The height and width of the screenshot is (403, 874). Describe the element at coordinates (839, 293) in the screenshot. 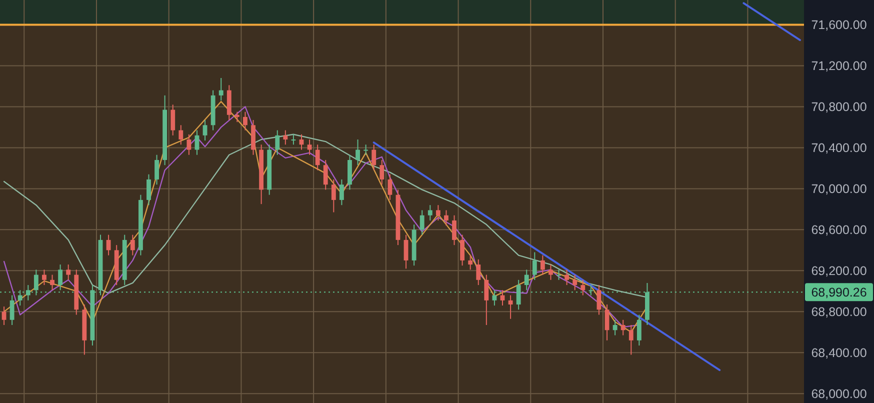

I see `ref-line-label: 68,990.26` at that location.